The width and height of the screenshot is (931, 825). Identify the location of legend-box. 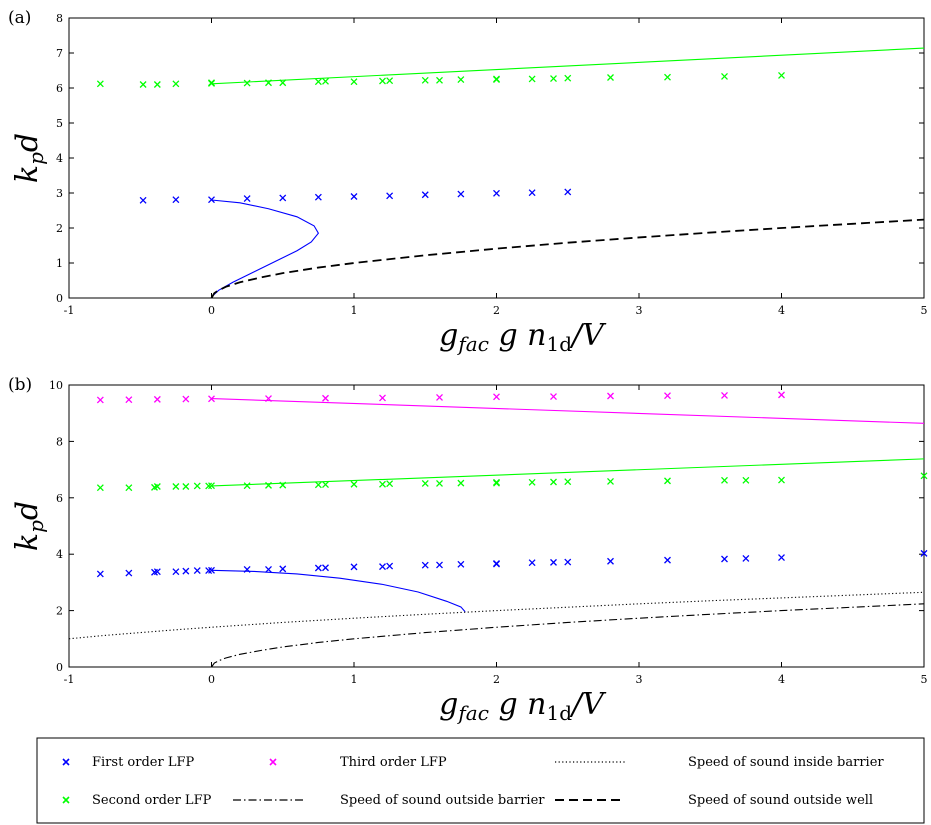
(480, 780).